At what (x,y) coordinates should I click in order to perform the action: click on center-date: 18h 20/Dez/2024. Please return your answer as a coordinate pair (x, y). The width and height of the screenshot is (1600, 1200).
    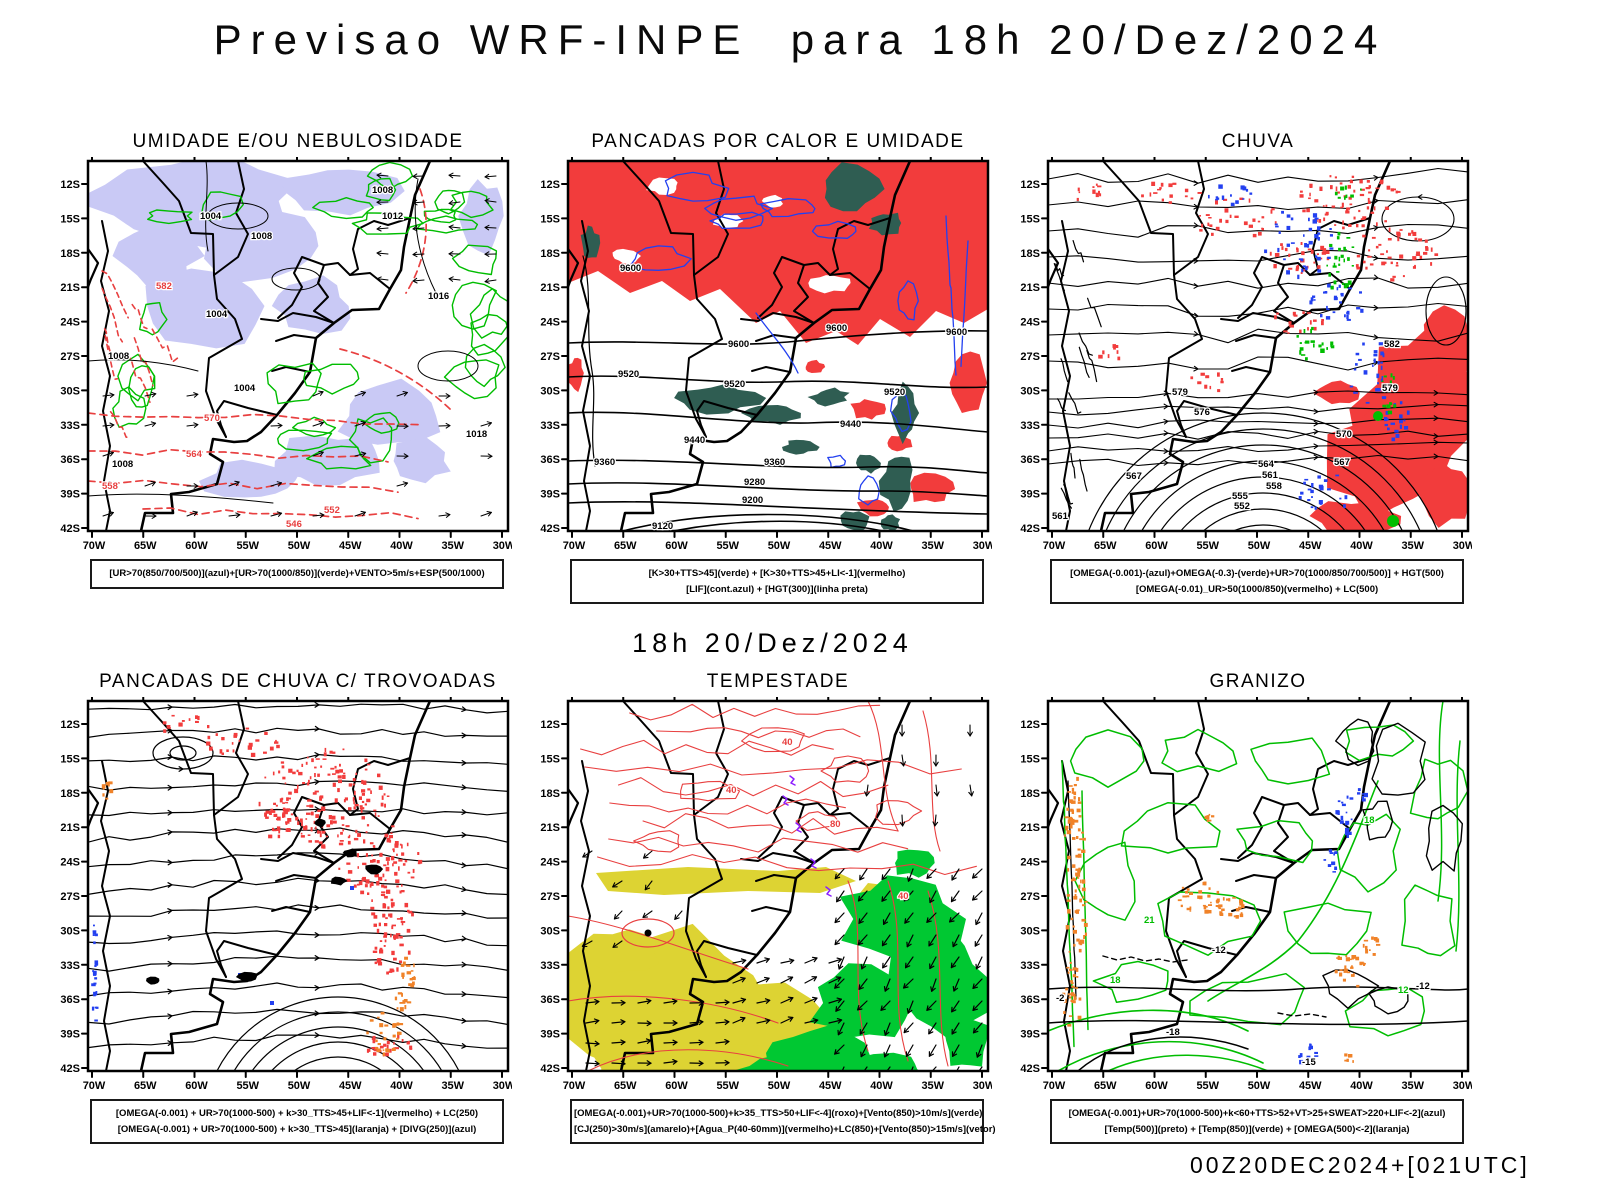
    Looking at the image, I should click on (772, 643).